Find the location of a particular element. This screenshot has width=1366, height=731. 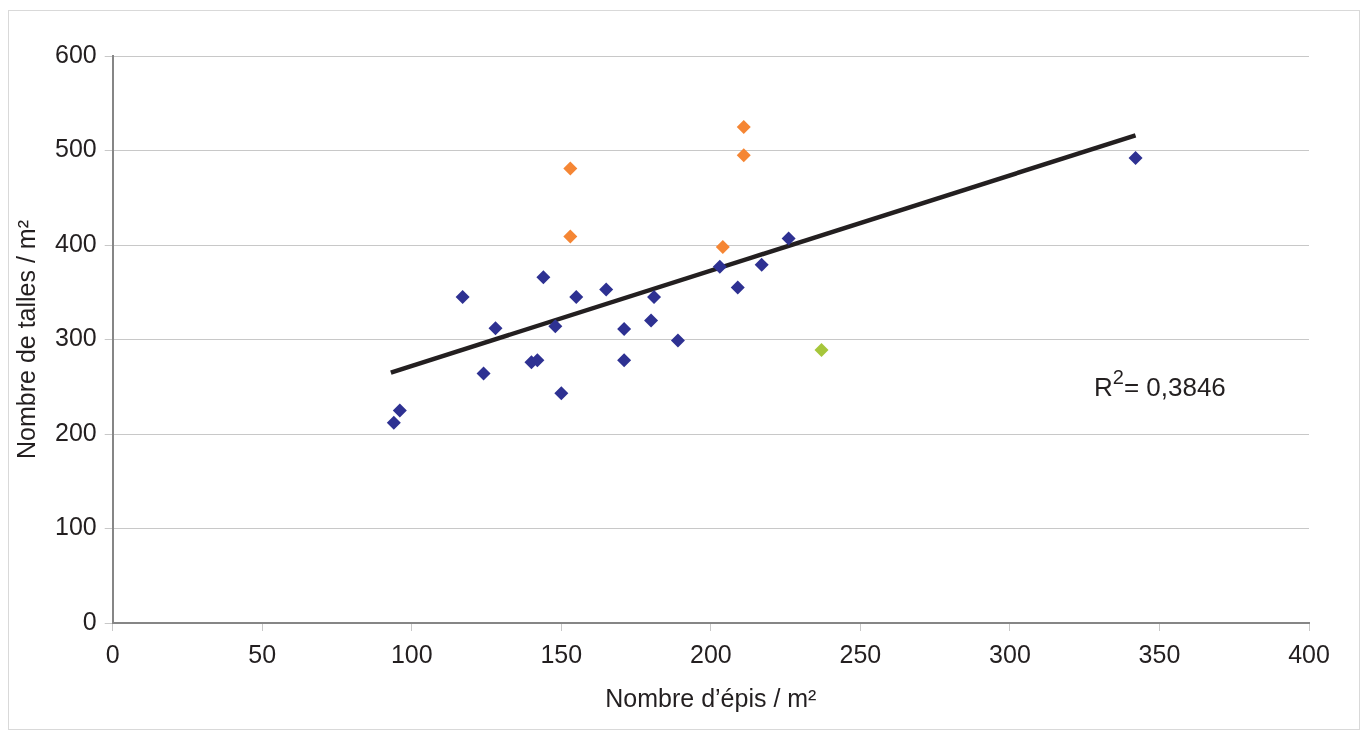

x-axis-title: Nombre d’épis / m² is located at coordinates (711, 697).